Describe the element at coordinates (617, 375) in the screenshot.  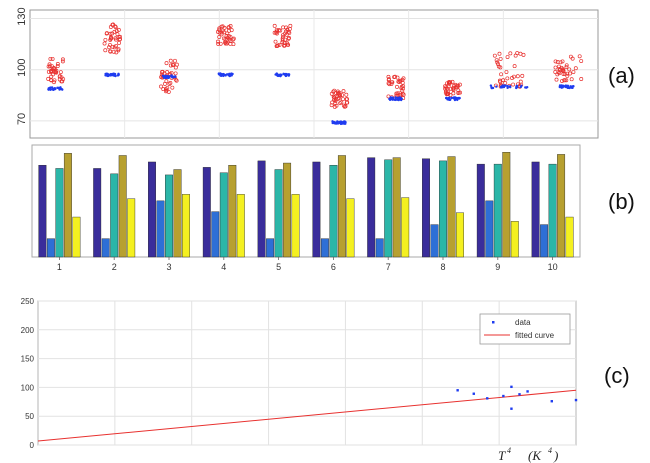
I see `panel-label-c: (c)` at that location.